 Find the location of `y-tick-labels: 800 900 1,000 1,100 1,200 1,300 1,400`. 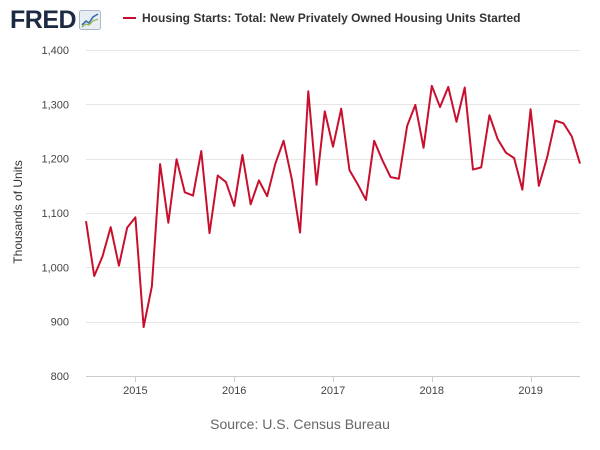

y-tick-labels: 800 900 1,000 1,100 1,200 1,300 1,400 is located at coordinates (55, 214).